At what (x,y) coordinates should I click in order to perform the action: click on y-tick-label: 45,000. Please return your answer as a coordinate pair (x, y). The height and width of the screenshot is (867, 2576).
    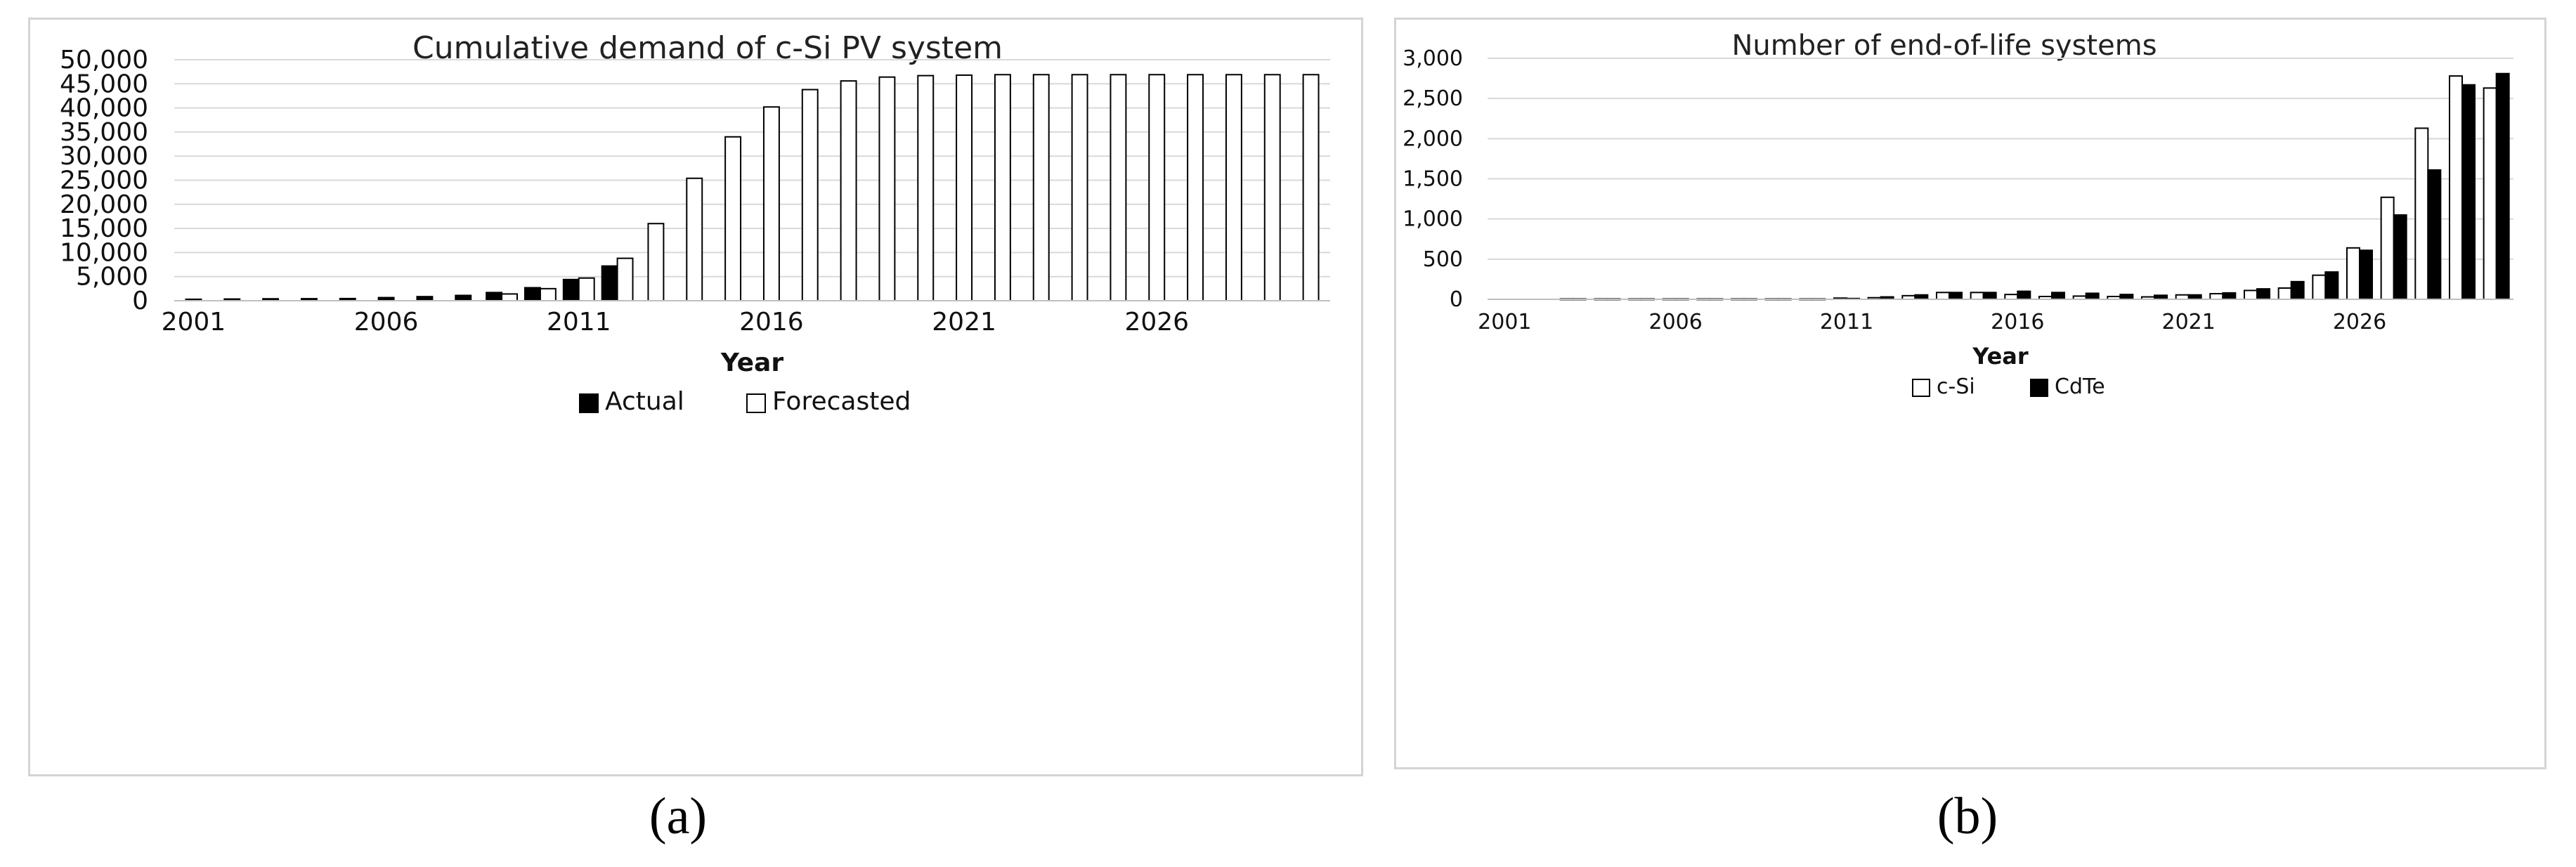
    Looking at the image, I should click on (104, 84).